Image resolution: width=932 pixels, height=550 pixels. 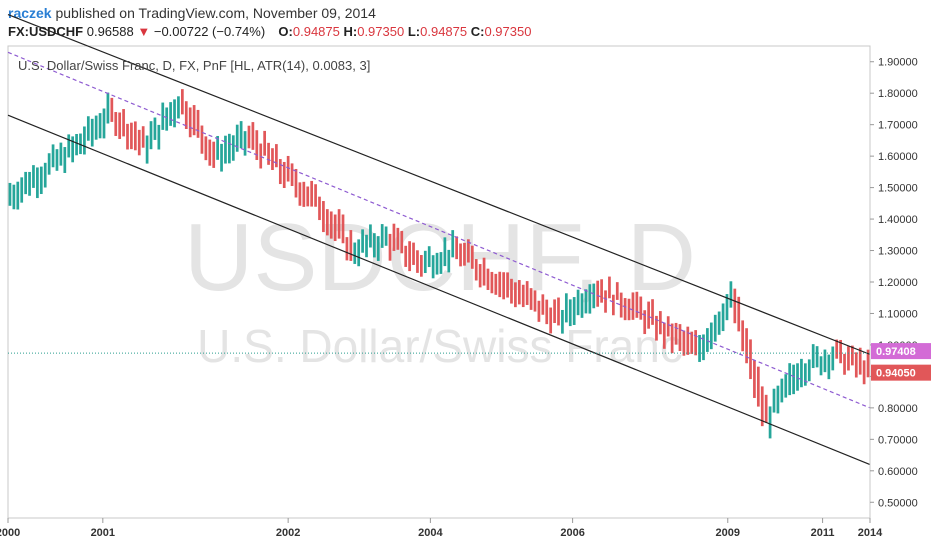 I want to click on time-axis: 2000 2001 2002 2004 2006 2009 2011 2014, so click(x=441, y=528).